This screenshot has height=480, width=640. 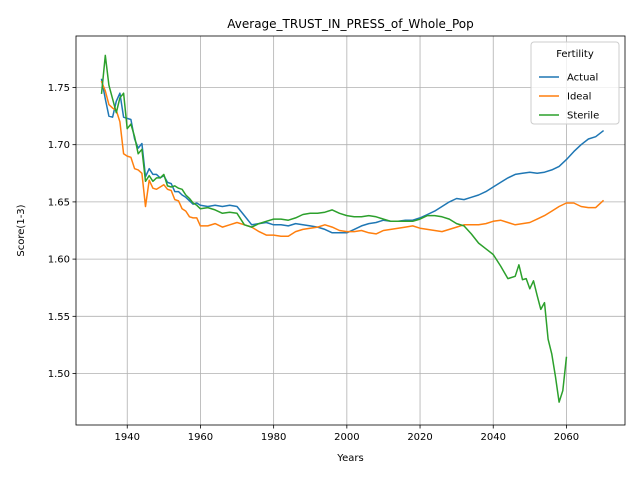 I want to click on y-tick-label: 1.60, so click(x=59, y=260).